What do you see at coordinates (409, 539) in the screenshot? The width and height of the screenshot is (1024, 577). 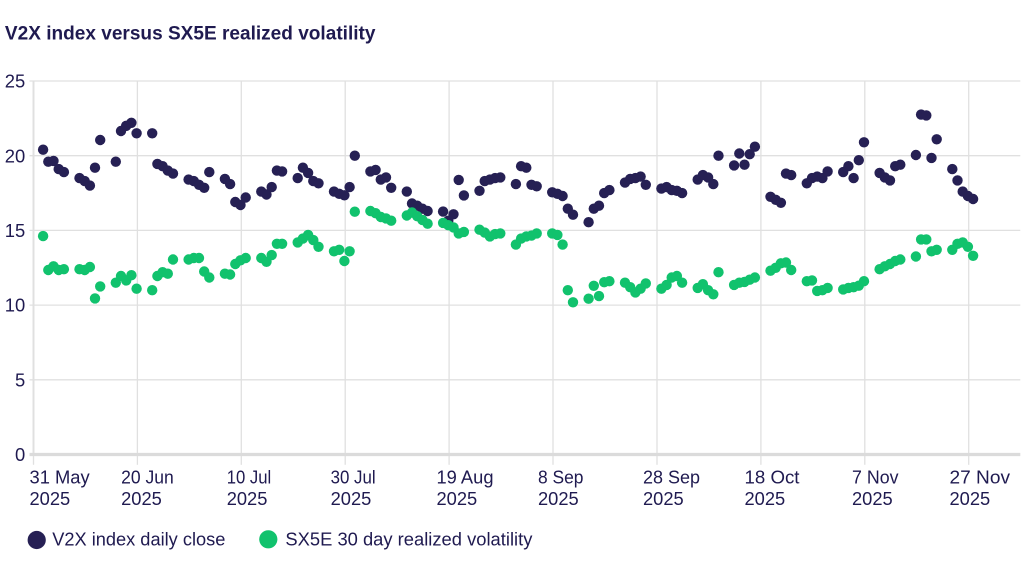 I see `svg-text:SX5E 30 day realized volatilit: SX5E 30 day realized volatility` at bounding box center [409, 539].